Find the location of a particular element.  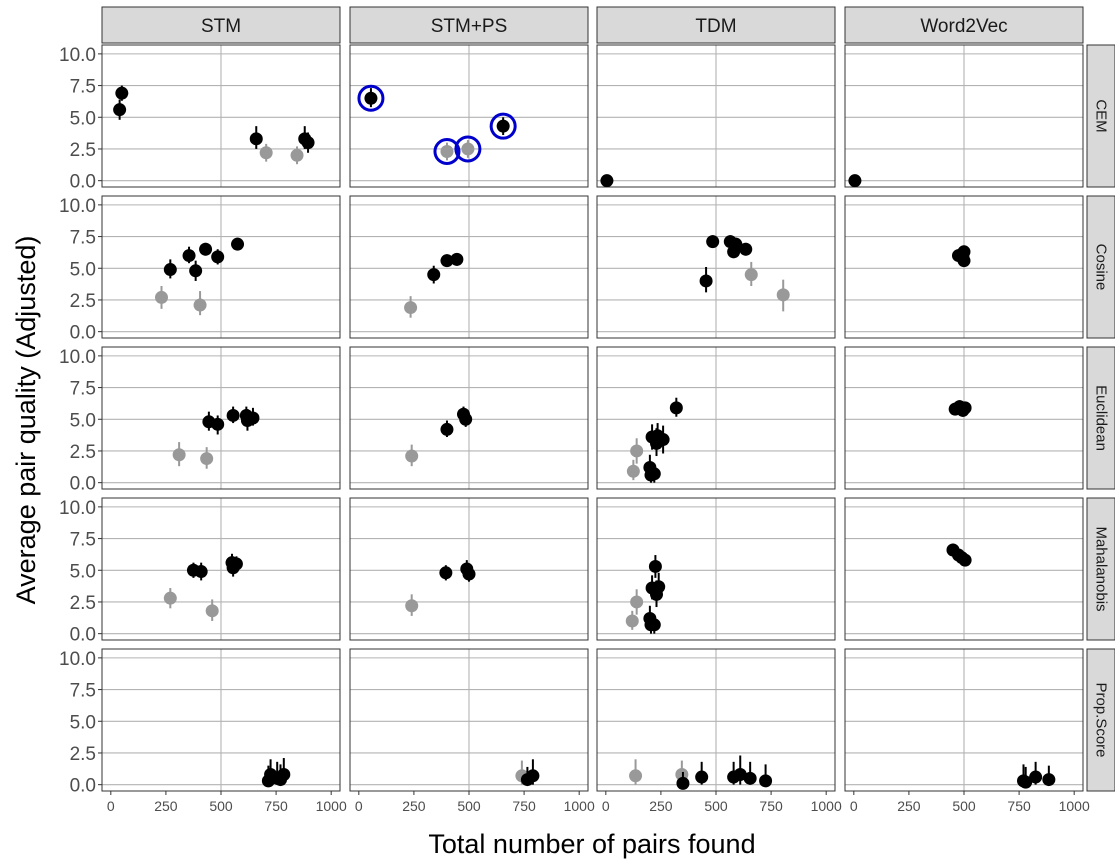

panel-stm-euclidean is located at coordinates (221, 418).